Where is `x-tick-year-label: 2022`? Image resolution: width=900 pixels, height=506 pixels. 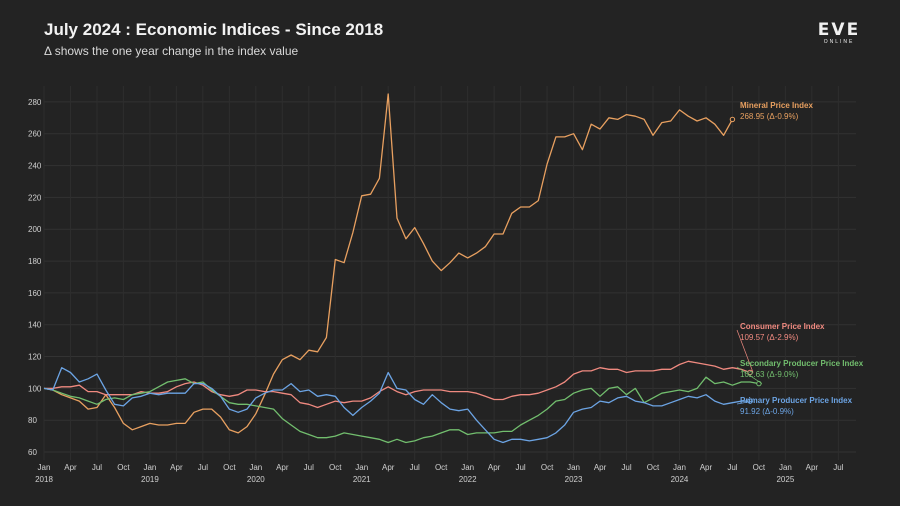 x-tick-year-label: 2022 is located at coordinates (468, 479).